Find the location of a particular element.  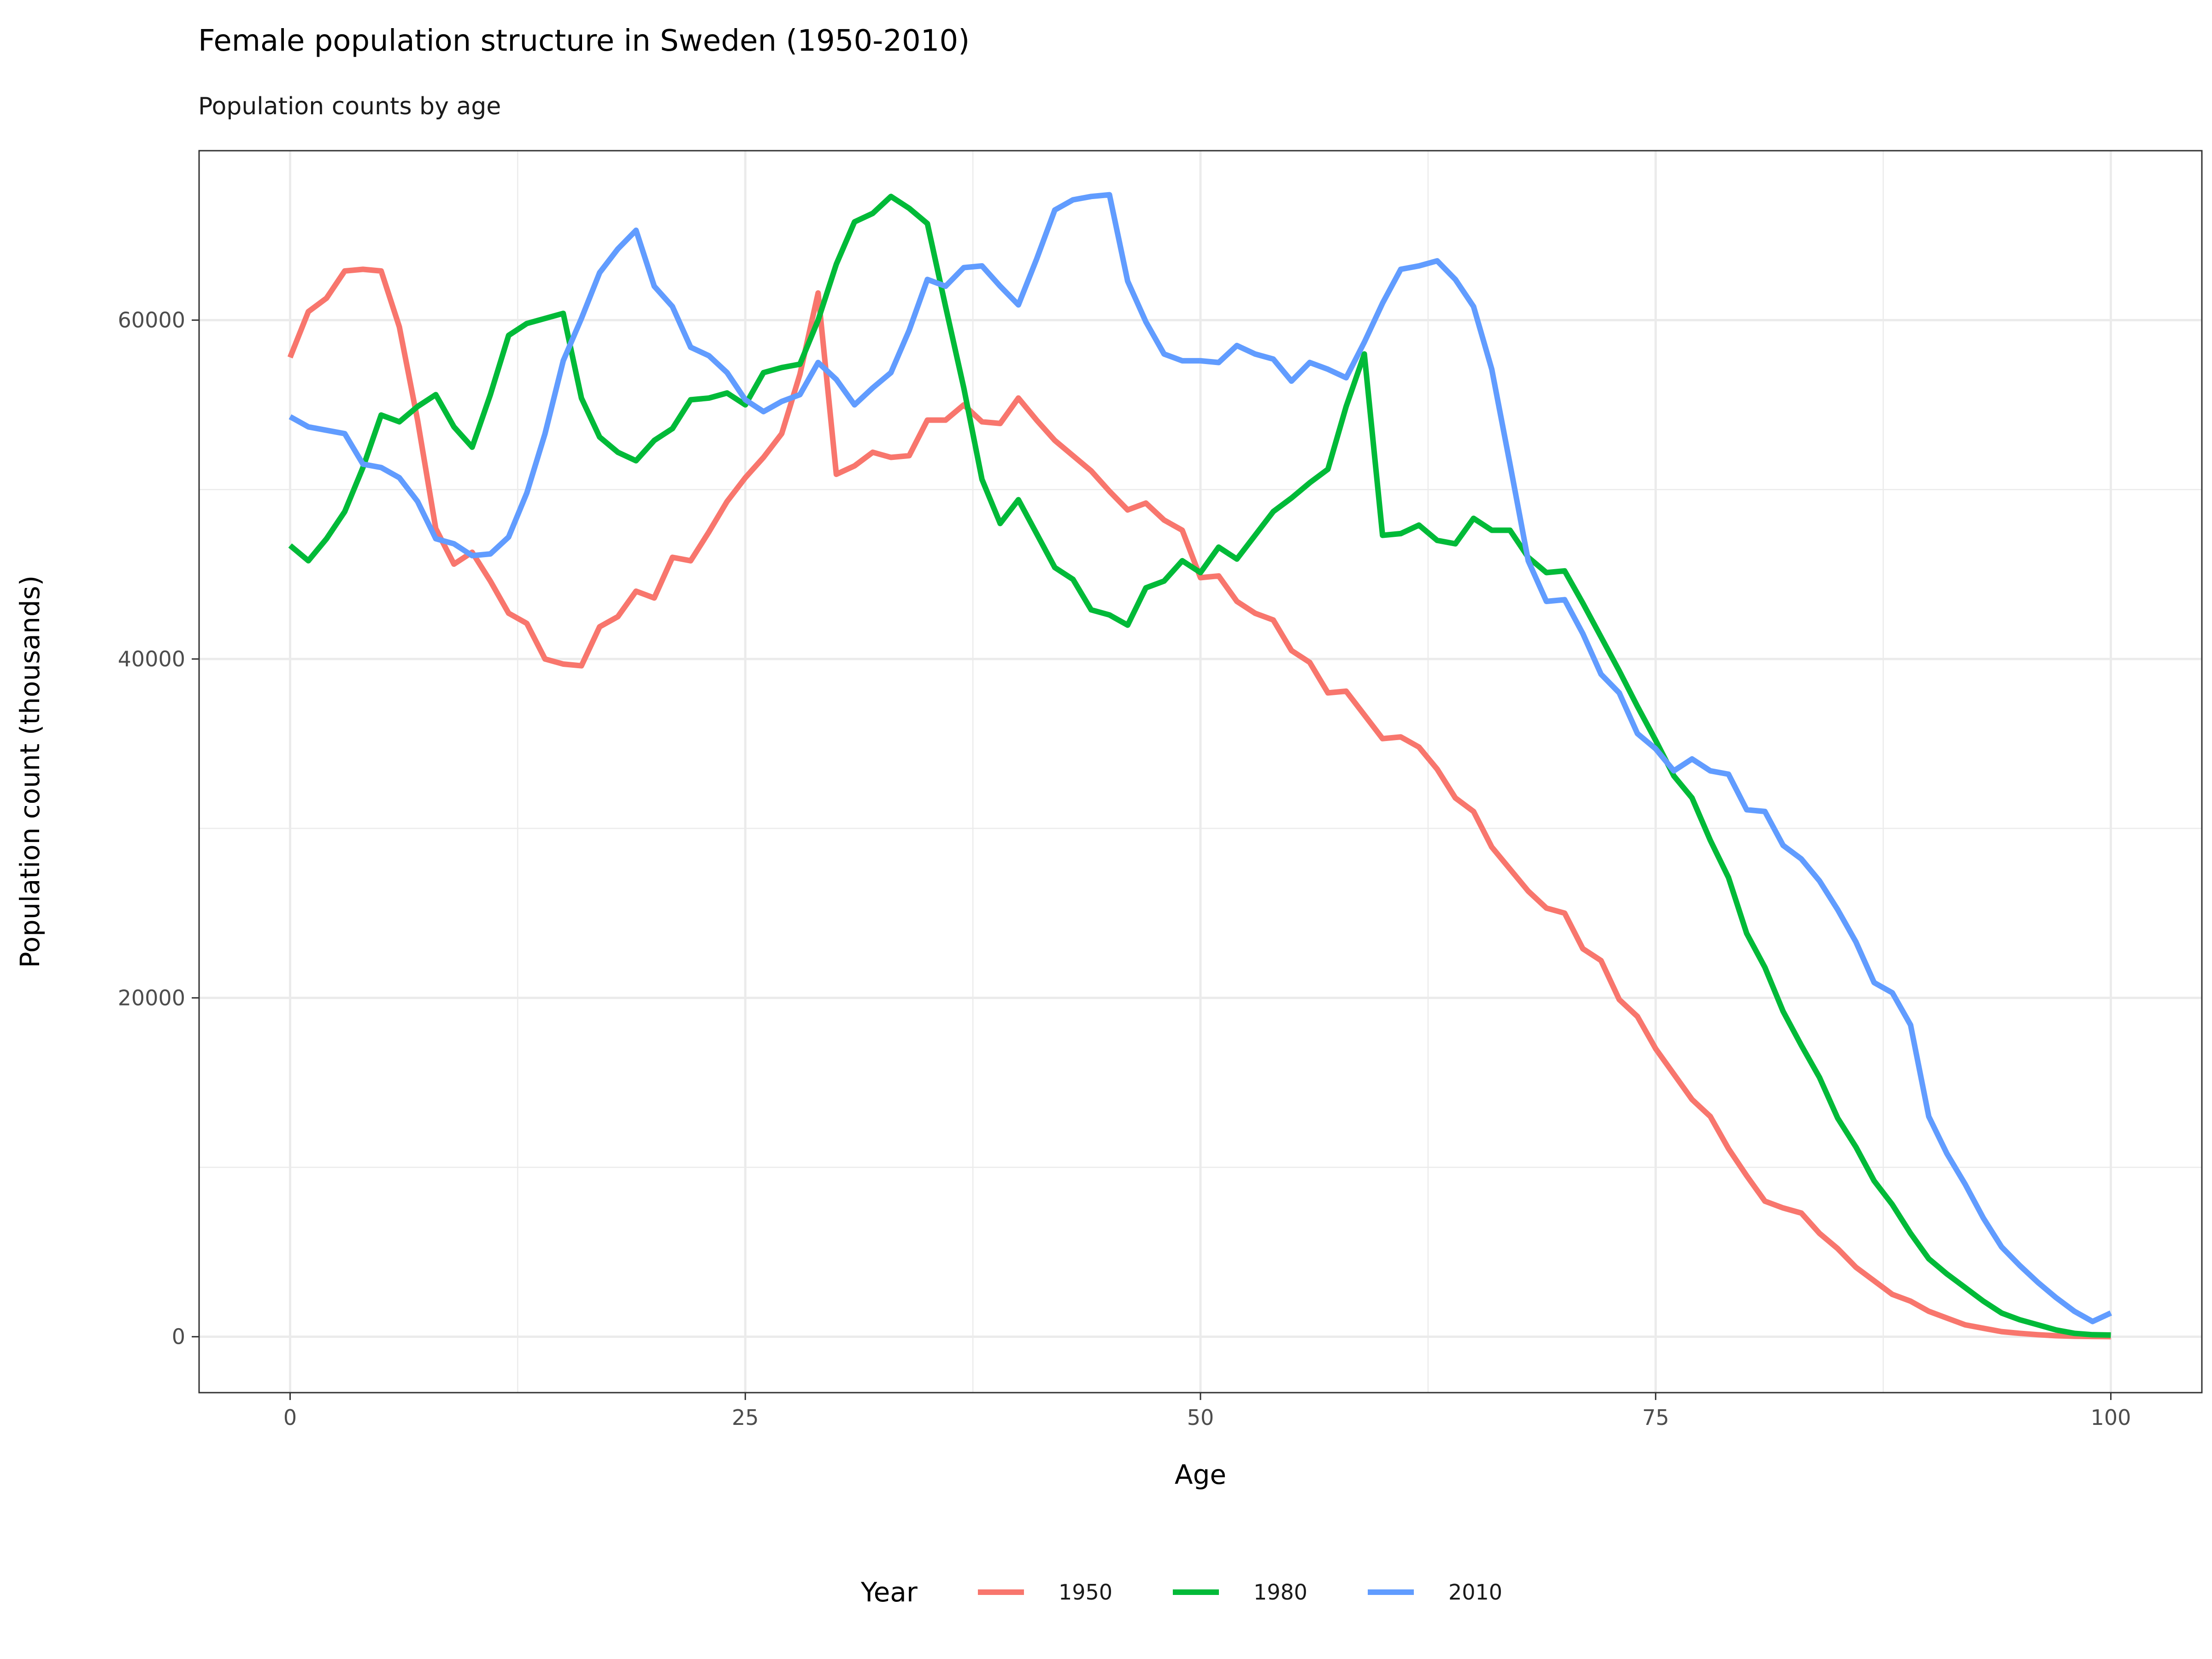

y-tick-label: 20000 is located at coordinates (151, 997).